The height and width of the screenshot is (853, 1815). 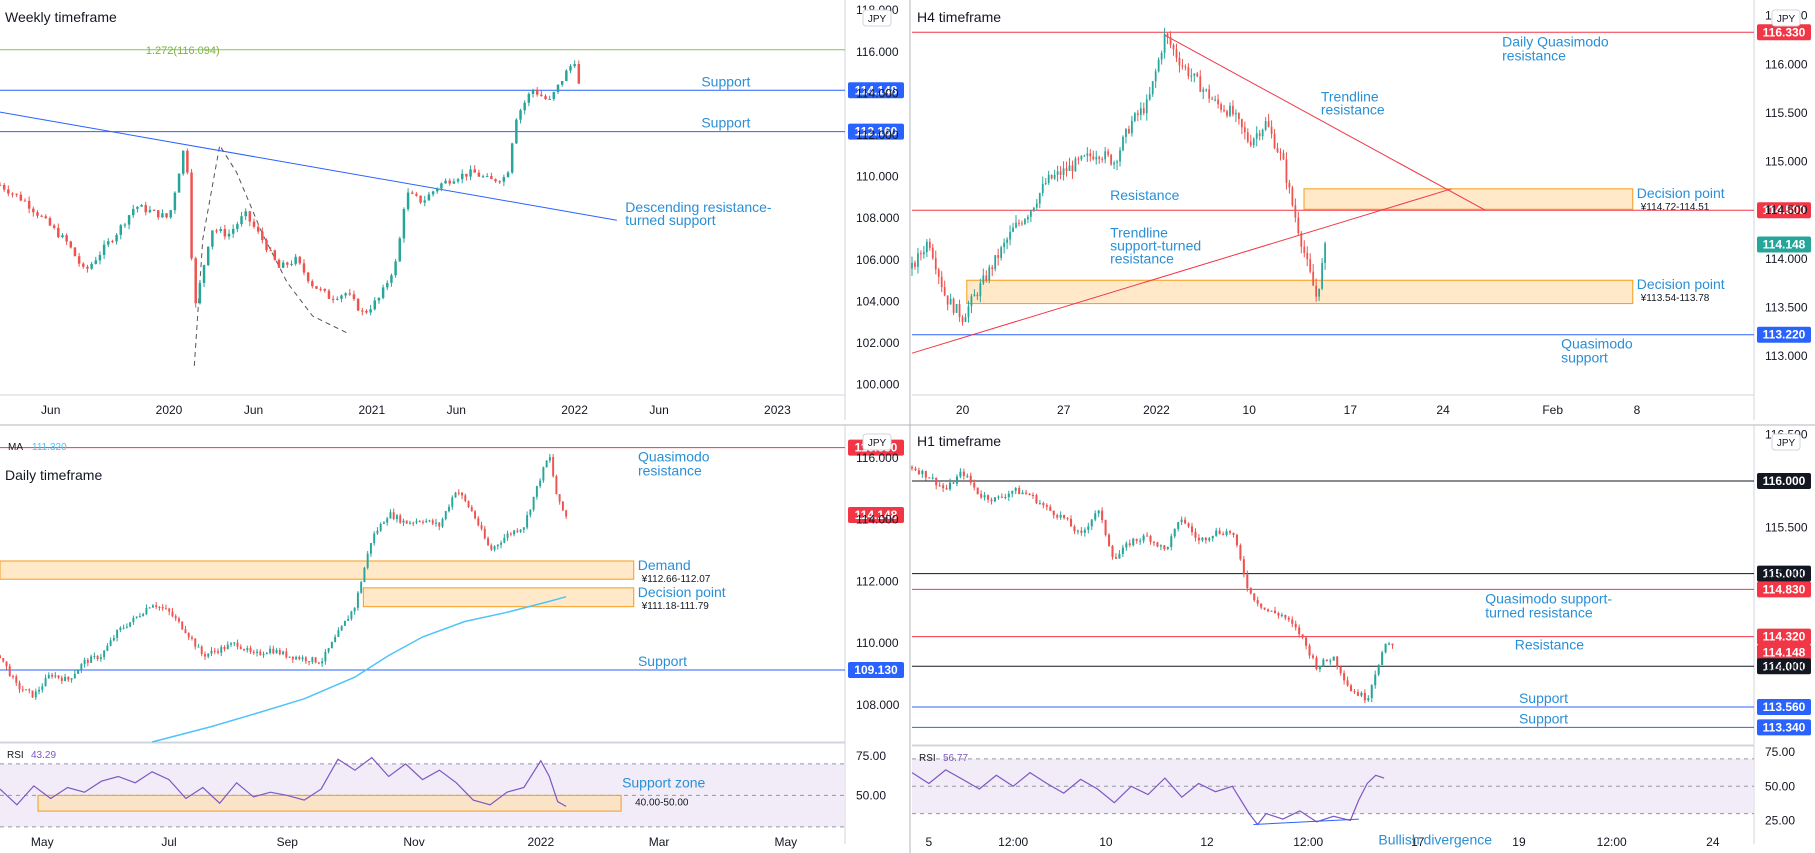 What do you see at coordinates (1786, 307) in the screenshot?
I see `price-tick-label: 113.500` at bounding box center [1786, 307].